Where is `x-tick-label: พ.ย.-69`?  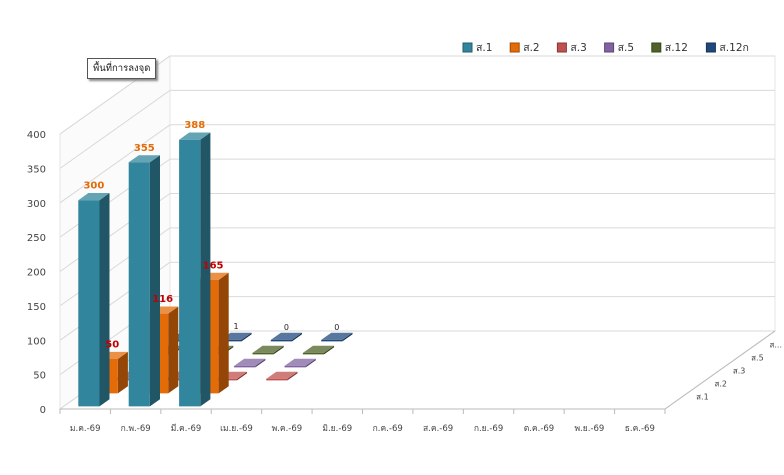 x-tick-label: พ.ย.-69 is located at coordinates (589, 429).